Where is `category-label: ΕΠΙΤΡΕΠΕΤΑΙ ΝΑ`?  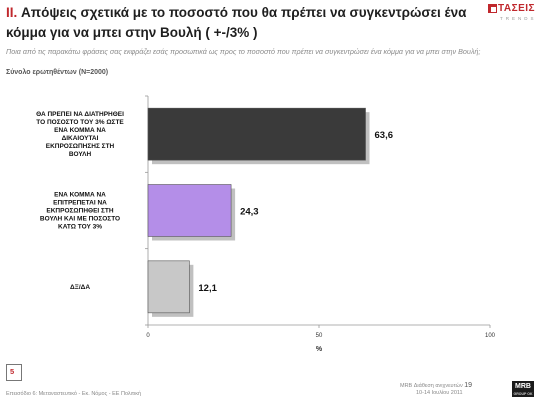
category-label: ΕΠΙΤΡΕΠΕΤΑΙ ΝΑ is located at coordinates (80, 203).